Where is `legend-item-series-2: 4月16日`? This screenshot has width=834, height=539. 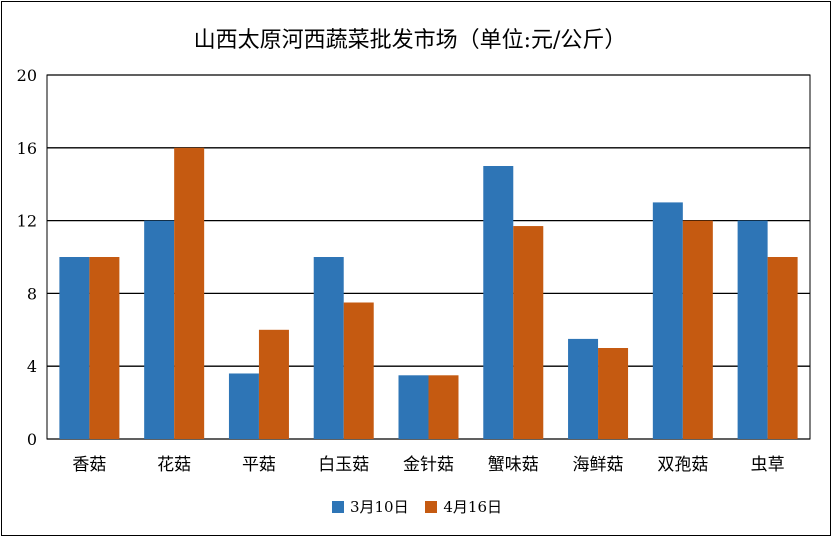 legend-item-series-2: 4月16日 is located at coordinates (463, 506).